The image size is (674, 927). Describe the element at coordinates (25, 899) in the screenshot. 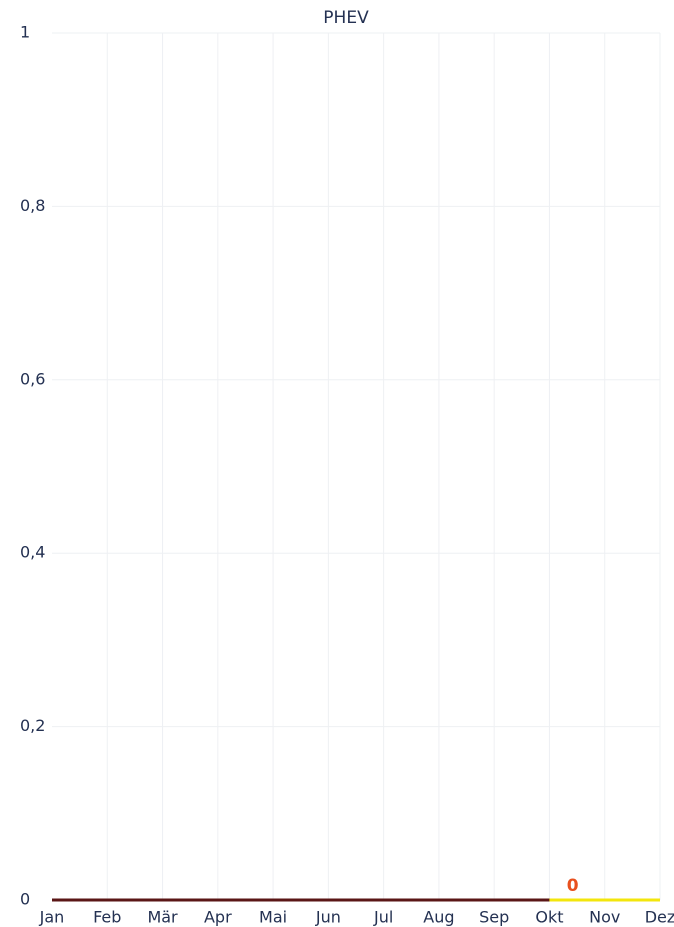

I see `y-tick-label: 0` at that location.